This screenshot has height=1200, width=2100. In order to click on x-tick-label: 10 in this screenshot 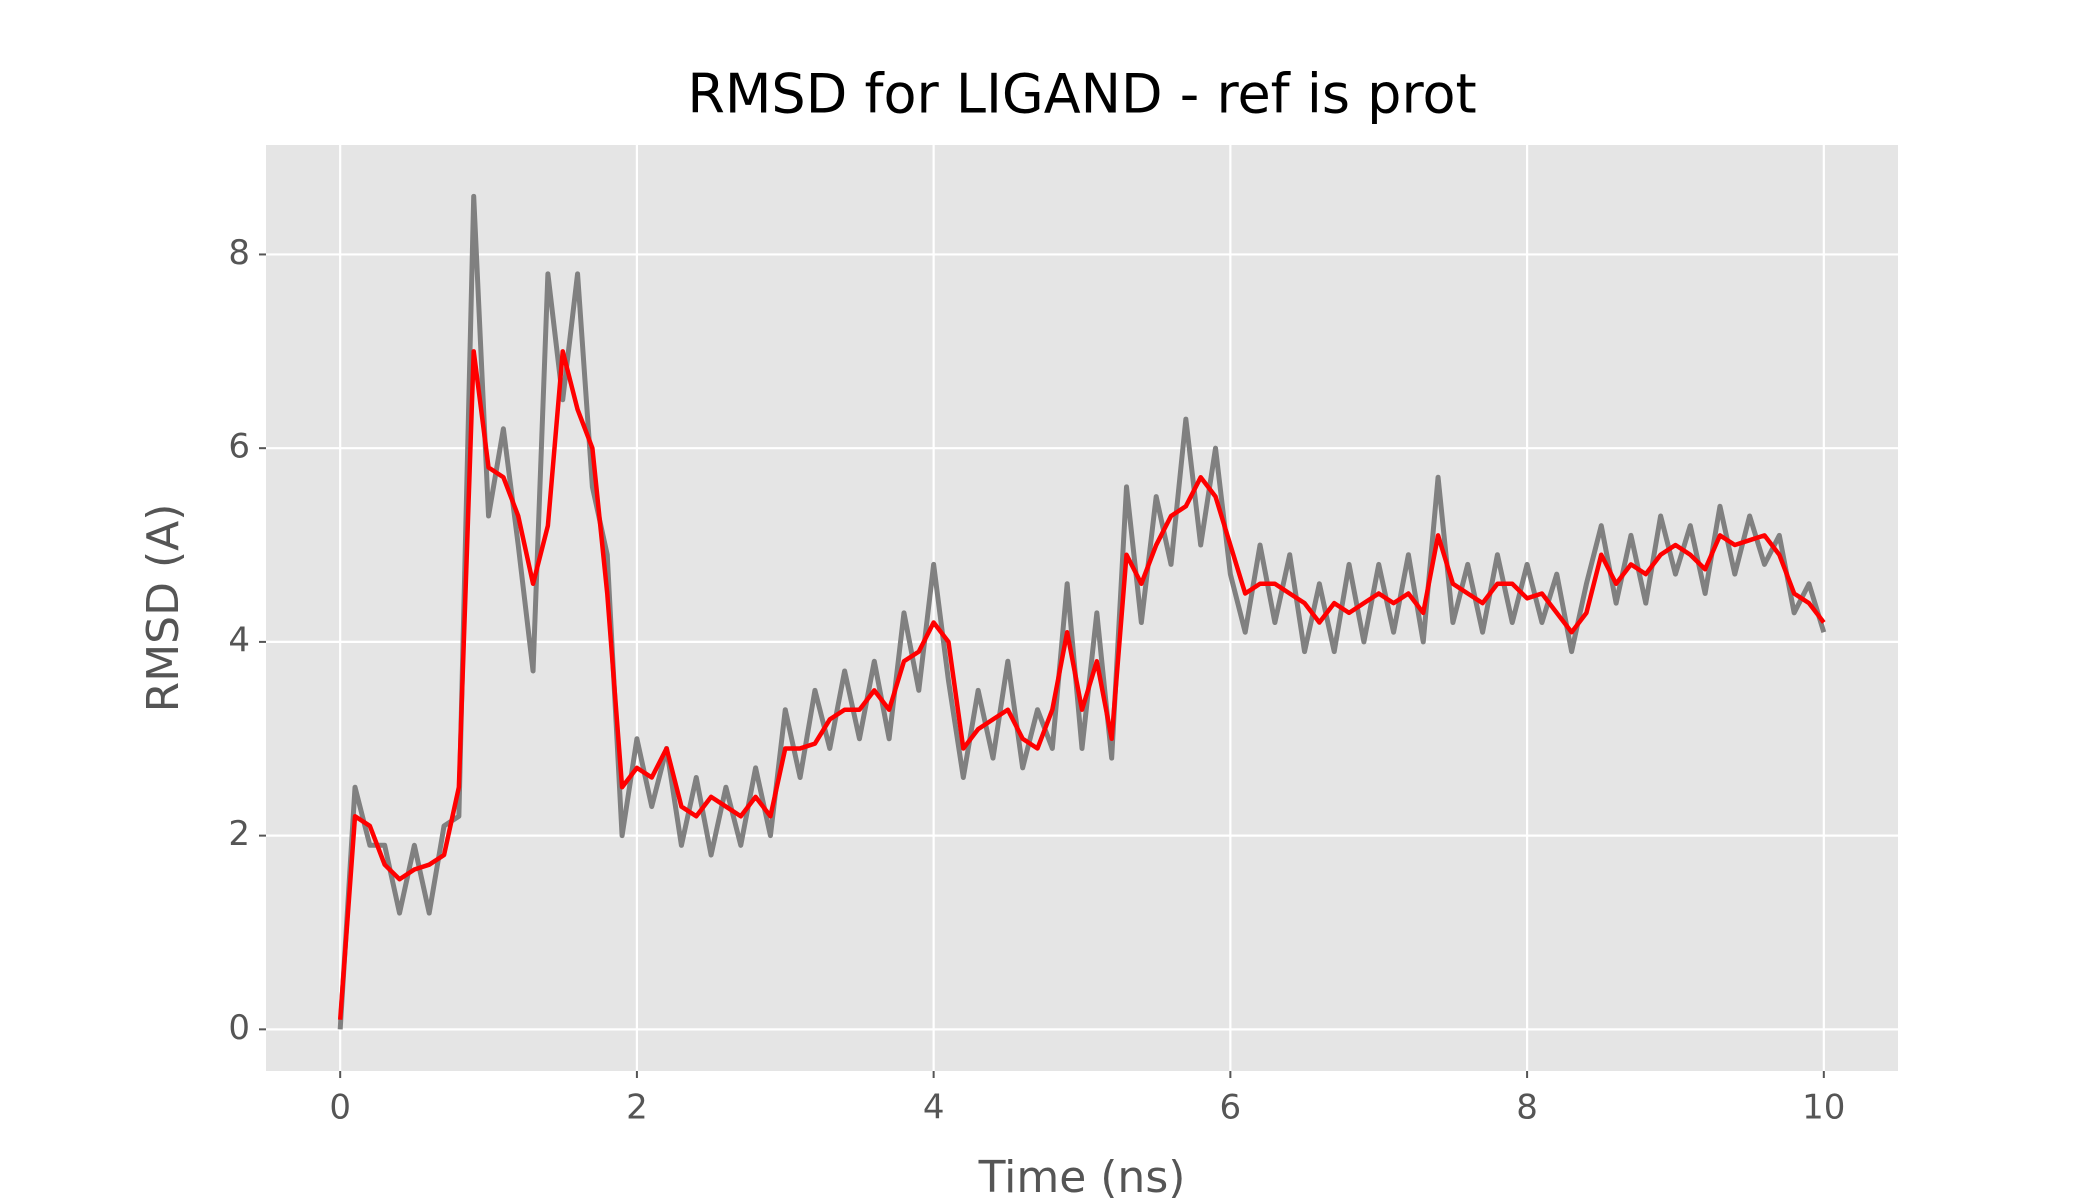, I will do `click(1823, 1108)`.